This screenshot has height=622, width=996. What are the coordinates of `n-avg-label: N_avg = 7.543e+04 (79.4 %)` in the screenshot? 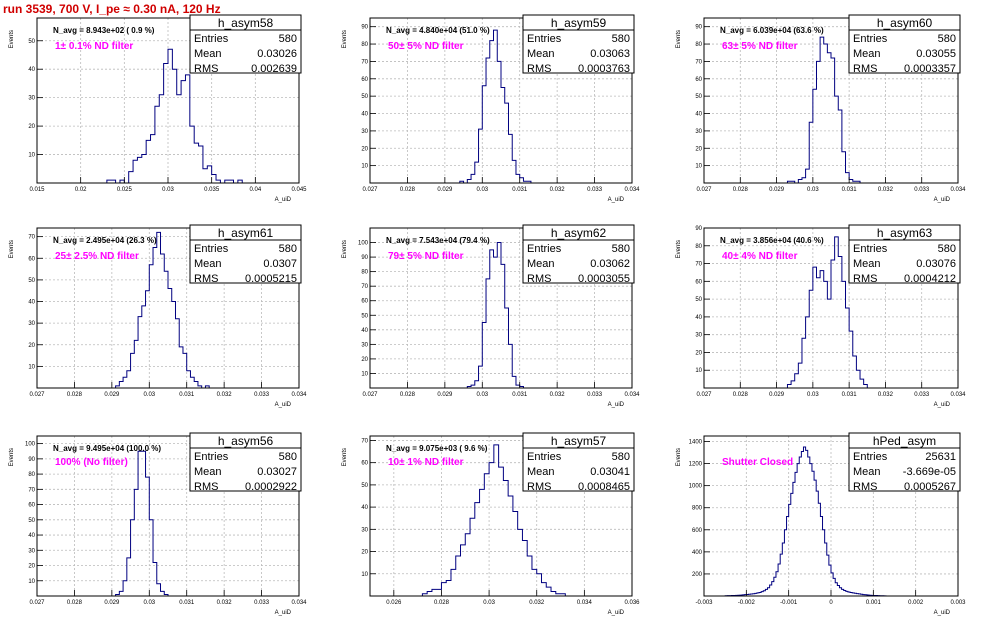 It's located at (438, 240).